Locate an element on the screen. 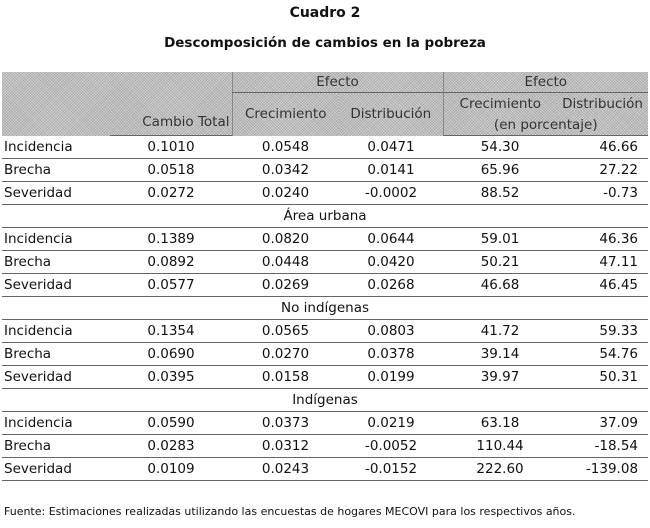  cell-distribucion-pct: 47.11 is located at coordinates (603, 262).